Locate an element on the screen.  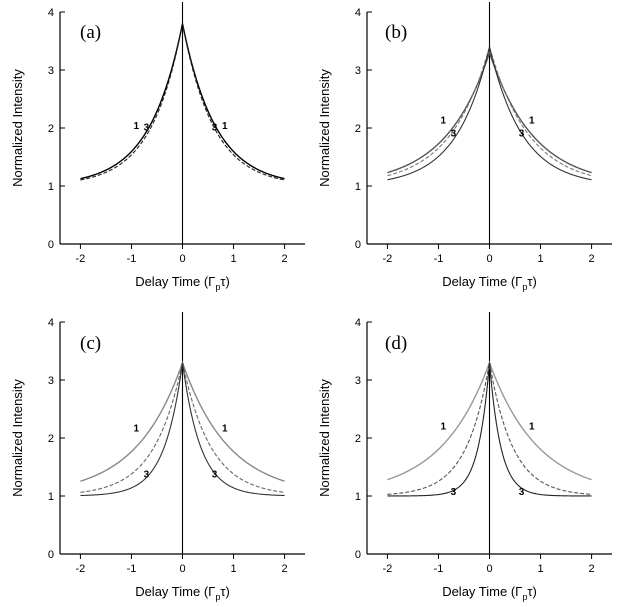
panel-label: (b) is located at coordinates (396, 32).